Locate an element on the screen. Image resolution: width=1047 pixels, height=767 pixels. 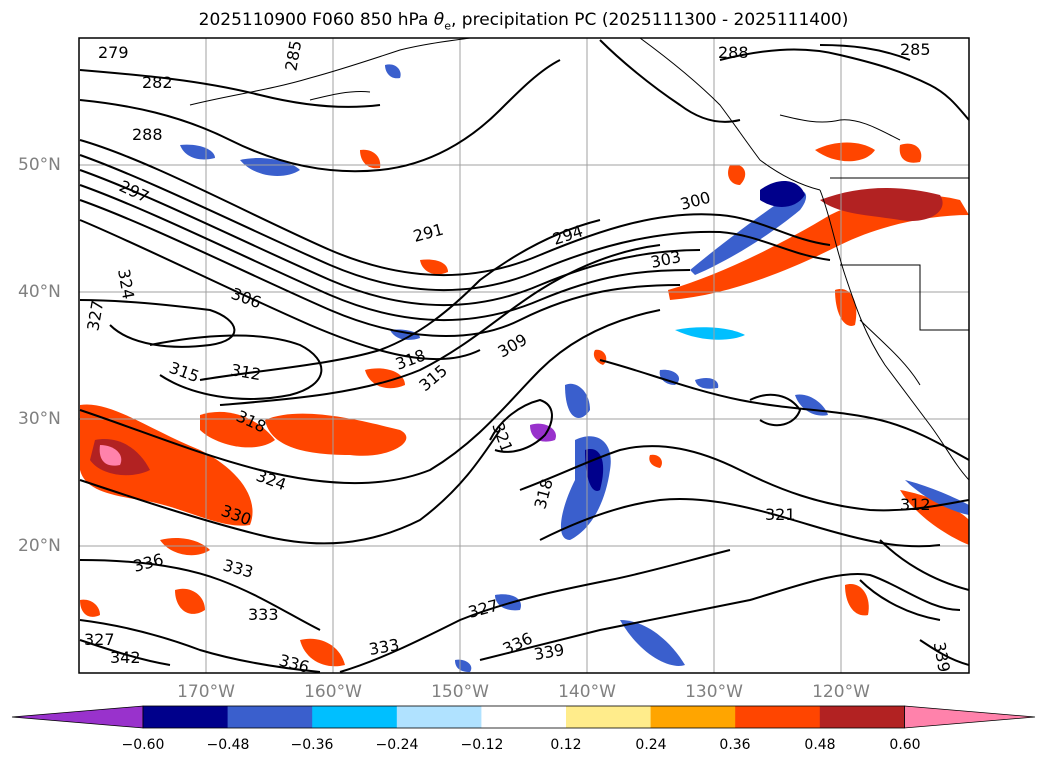
contour-label: 321 is located at coordinates (780, 514).